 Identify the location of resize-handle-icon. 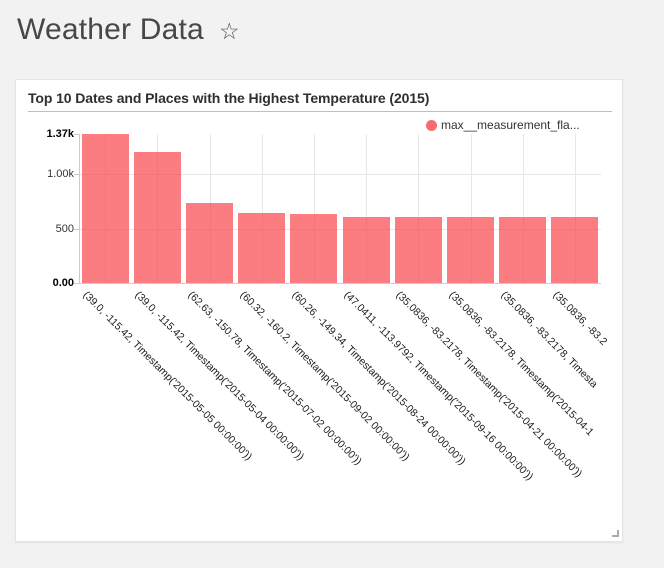
(615, 533).